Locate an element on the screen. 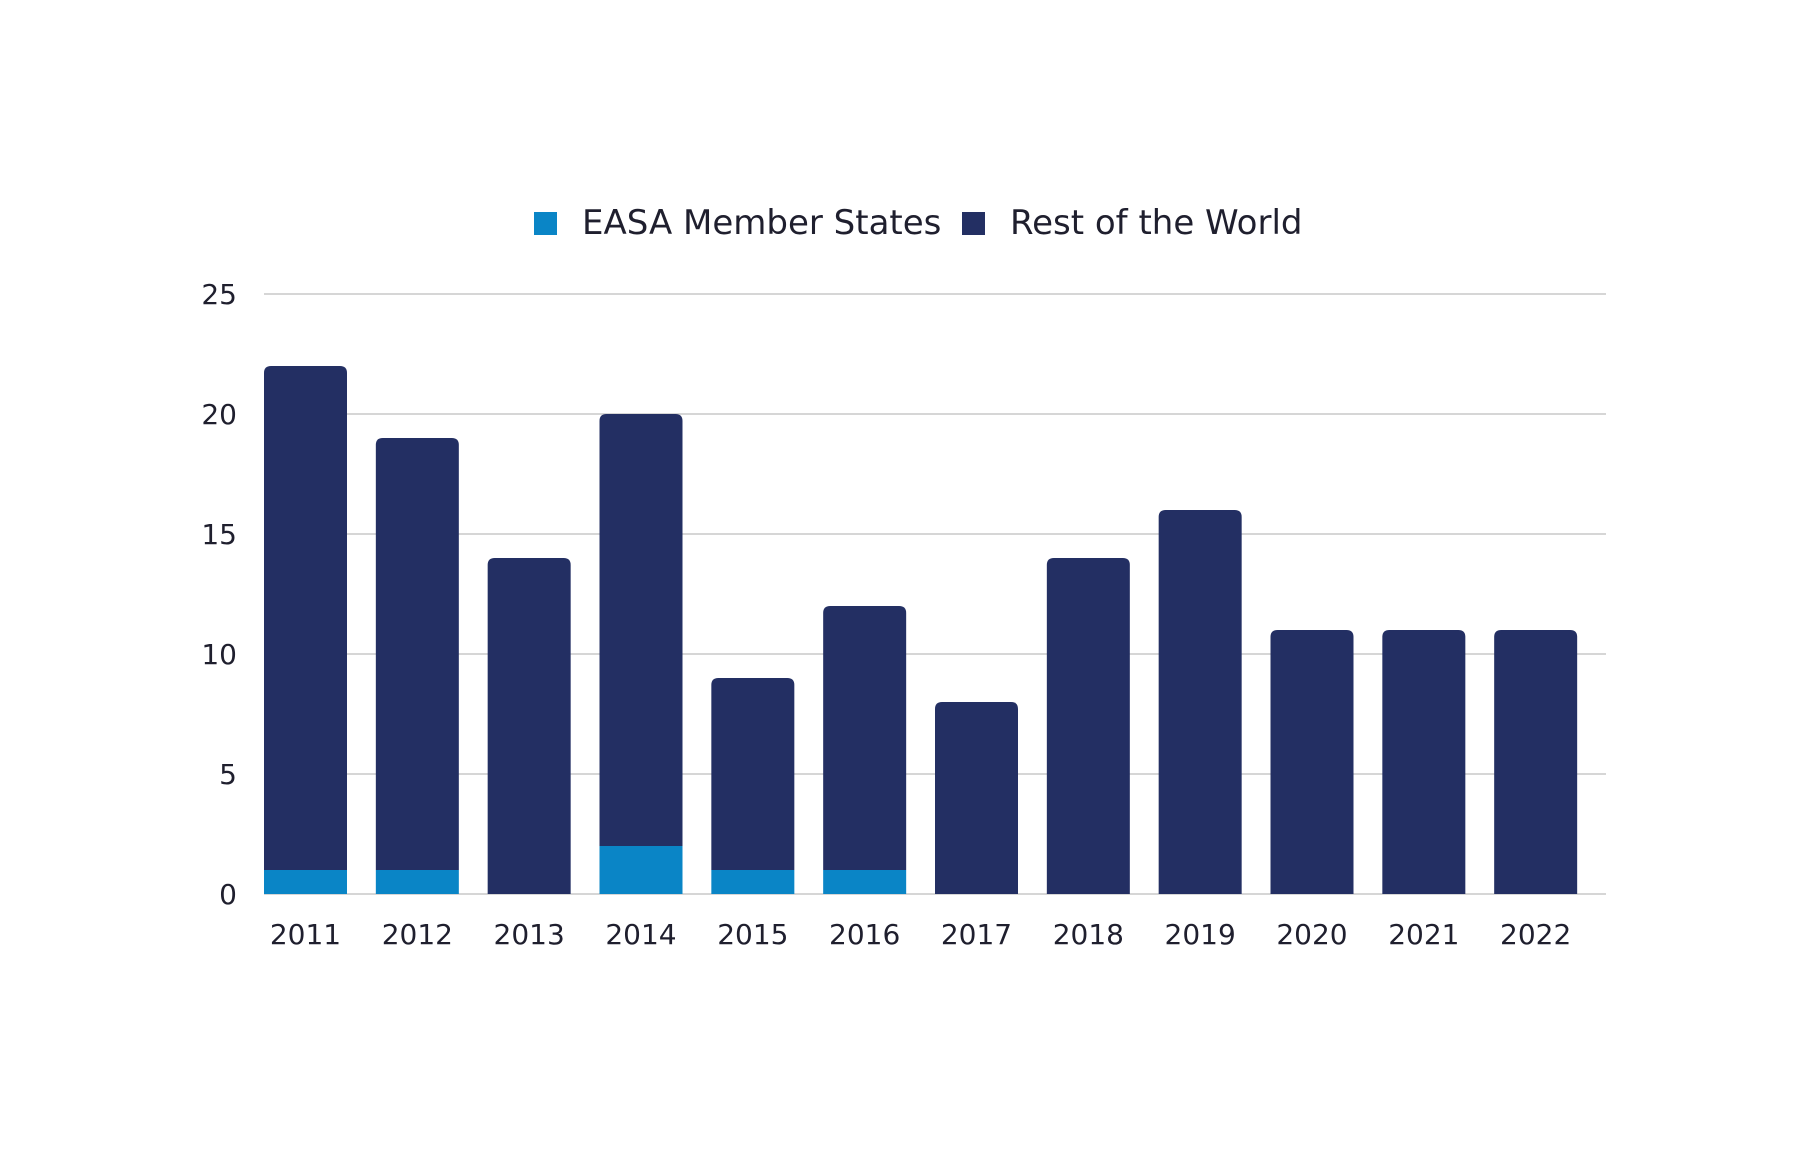 This screenshot has height=1154, width=1798. legend: EASA Member States Rest of the World is located at coordinates (918, 223).